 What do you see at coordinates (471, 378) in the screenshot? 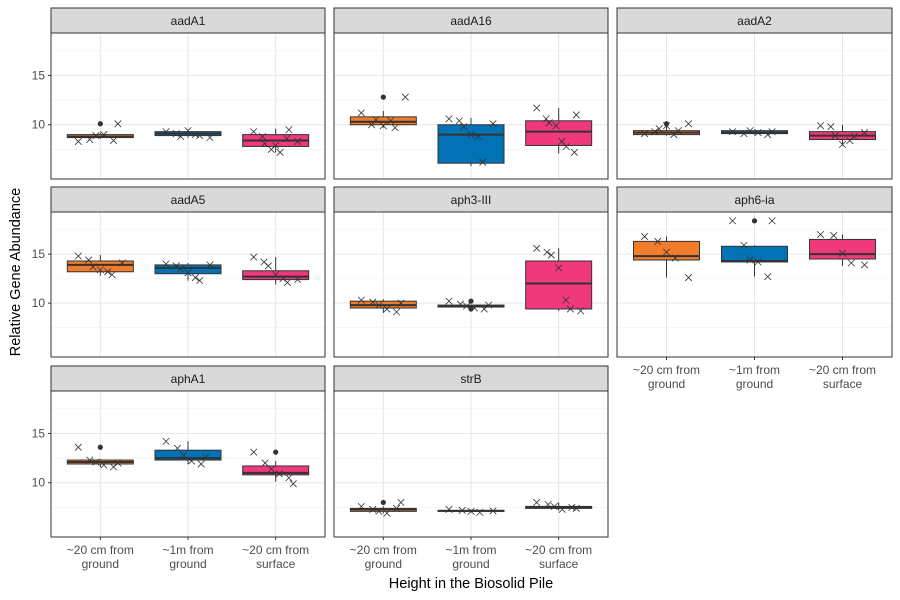
I see `facet-strip-strB` at bounding box center [471, 378].